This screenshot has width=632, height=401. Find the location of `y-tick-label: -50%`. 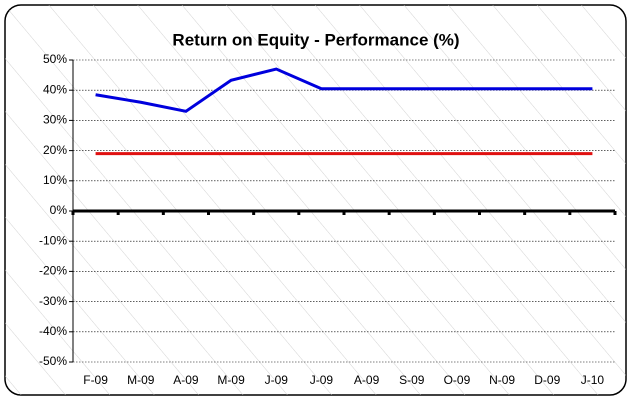

y-tick-label: -50% is located at coordinates (53, 361).